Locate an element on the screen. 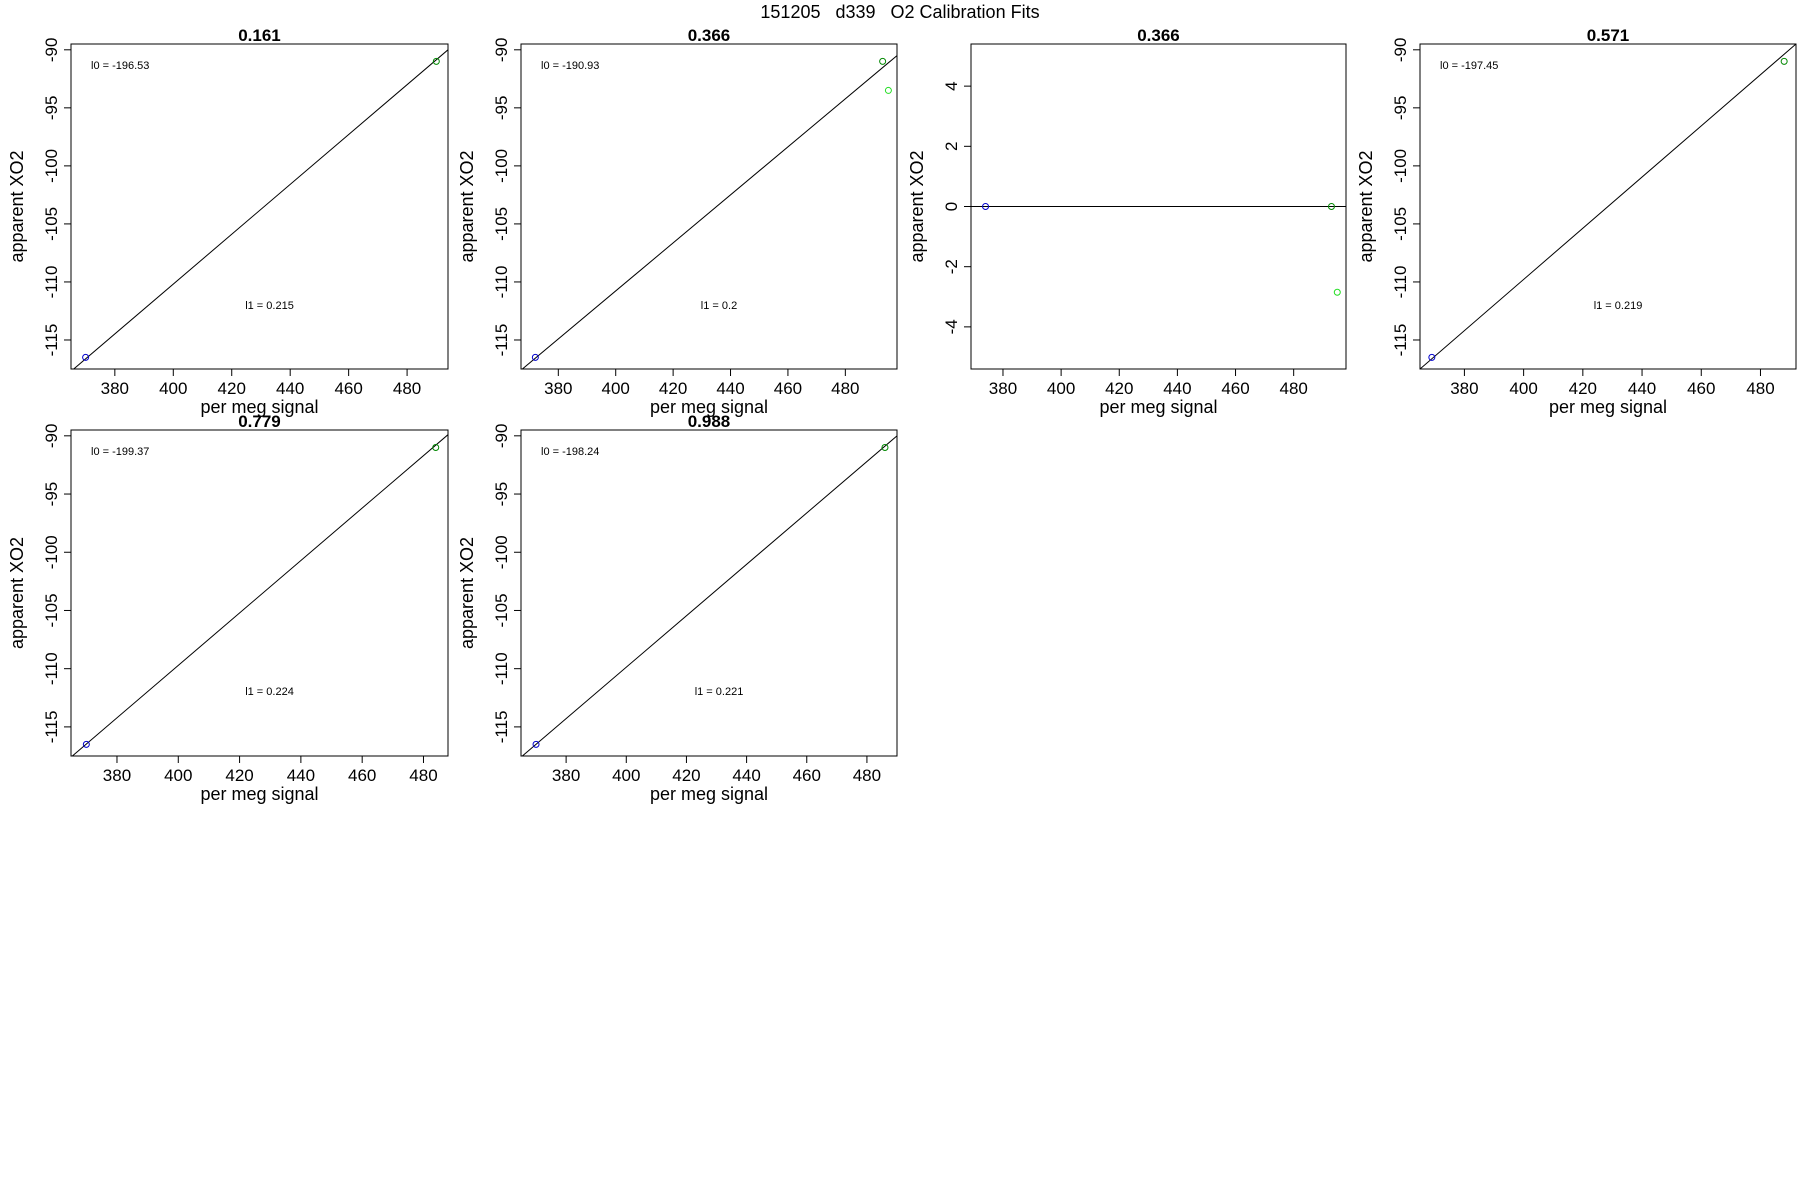 This screenshot has height=1200, width=1800. y-tick-label: 2 is located at coordinates (951, 146).